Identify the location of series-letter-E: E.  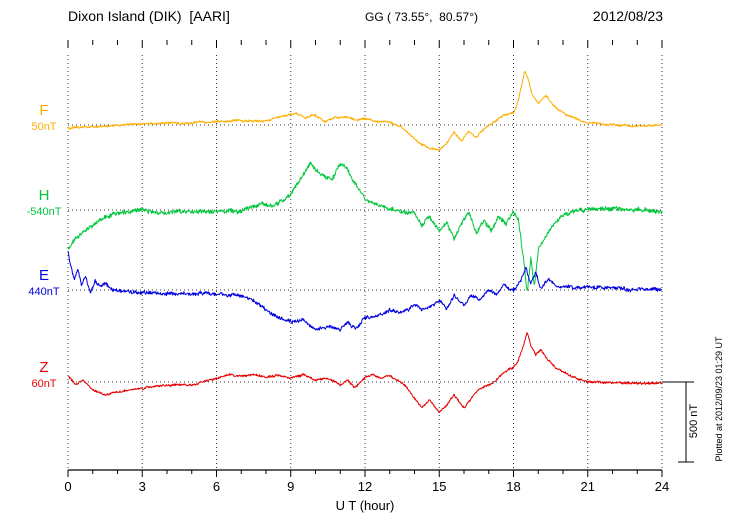
(43, 275).